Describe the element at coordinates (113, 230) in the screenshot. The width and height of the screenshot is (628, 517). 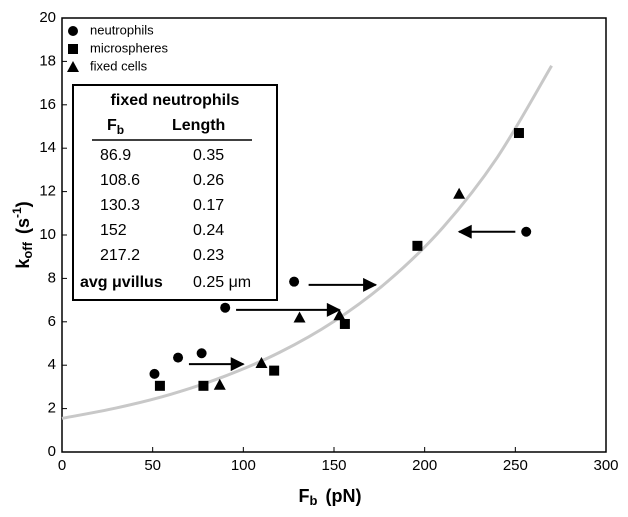
I see `table-cell: 152` at that location.